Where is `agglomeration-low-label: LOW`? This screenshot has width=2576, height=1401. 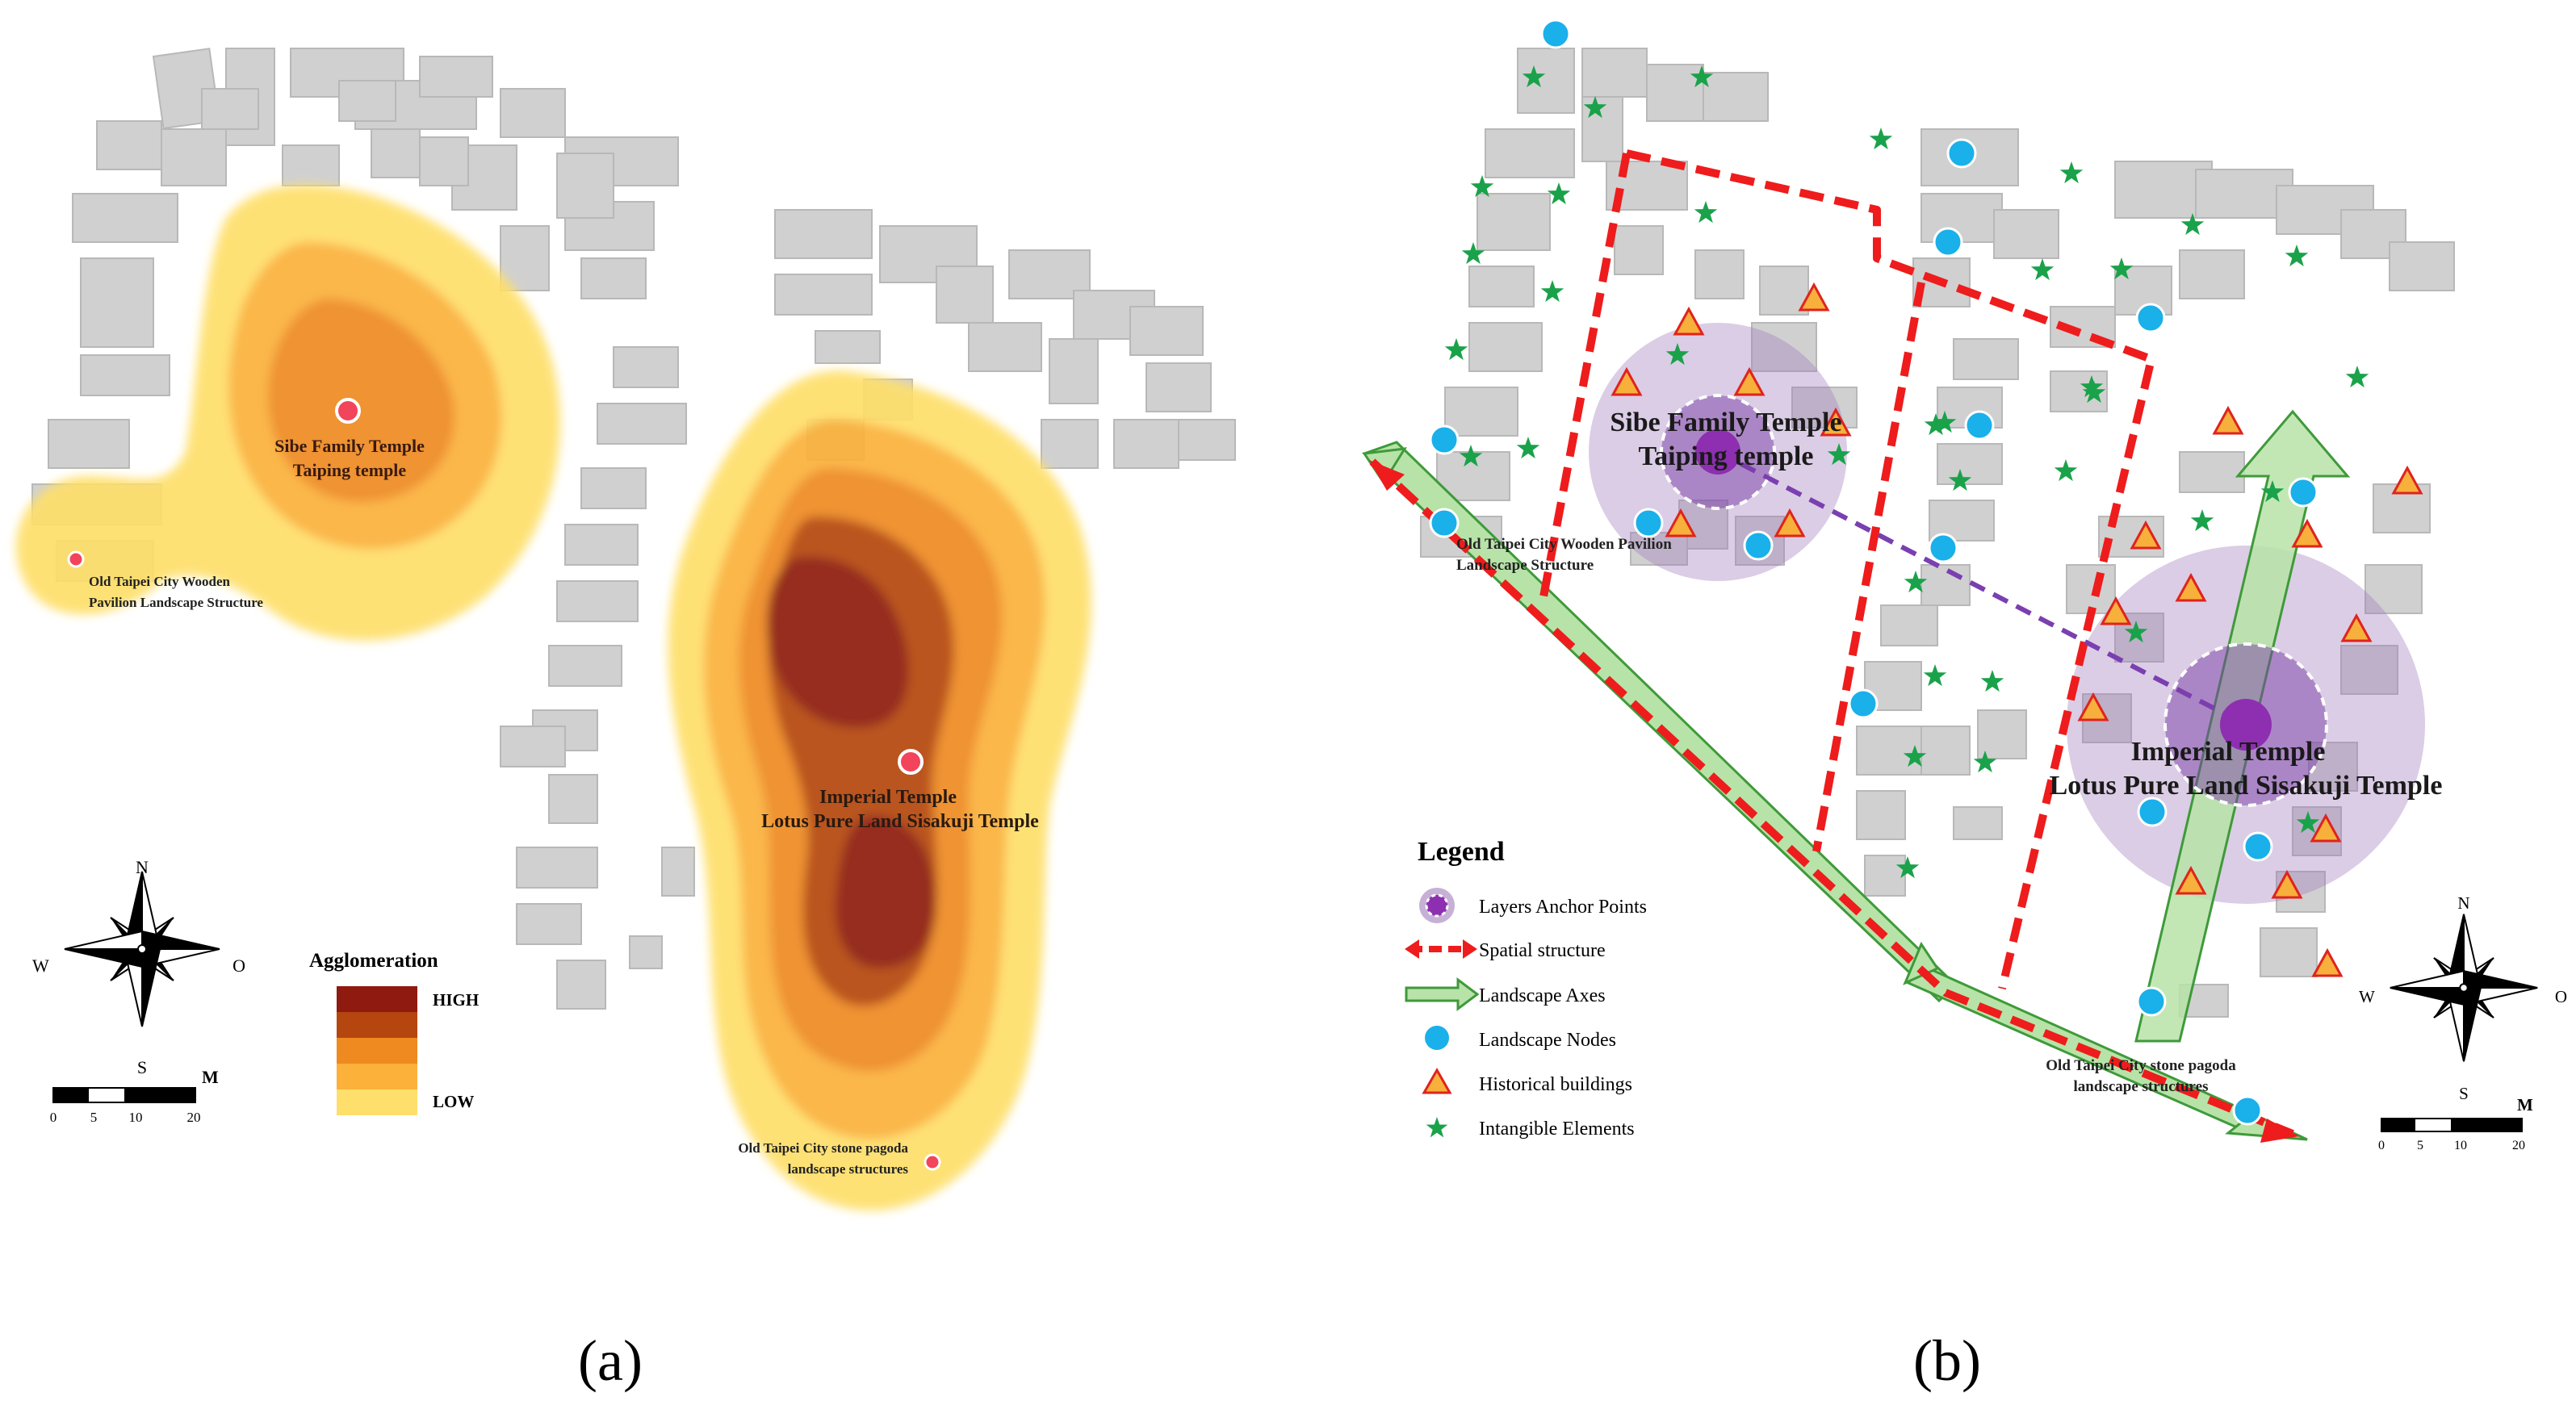
agglomeration-low-label: LOW is located at coordinates (453, 1101).